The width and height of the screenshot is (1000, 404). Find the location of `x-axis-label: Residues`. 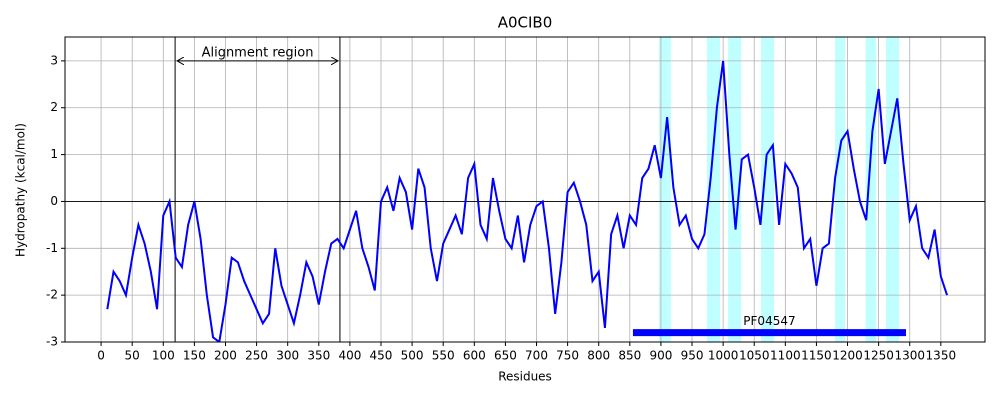

x-axis-label: Residues is located at coordinates (525, 377).